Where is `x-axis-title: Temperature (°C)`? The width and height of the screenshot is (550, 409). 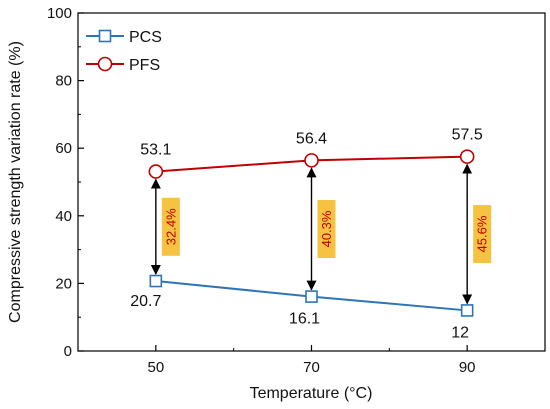
x-axis-title: Temperature (°C) is located at coordinates (311, 393).